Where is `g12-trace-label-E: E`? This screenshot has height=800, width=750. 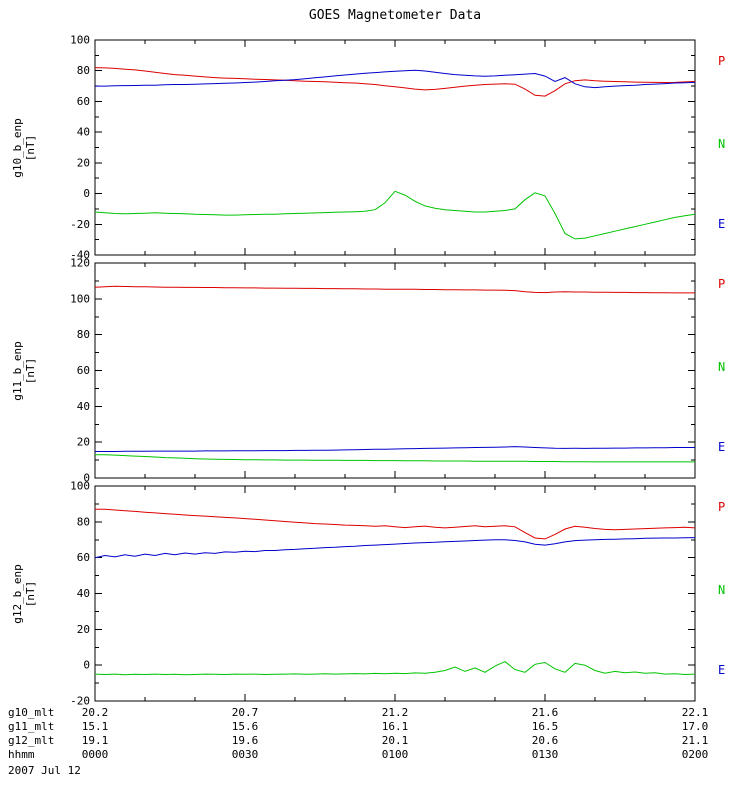
g12-trace-label-E: E is located at coordinates (722, 670).